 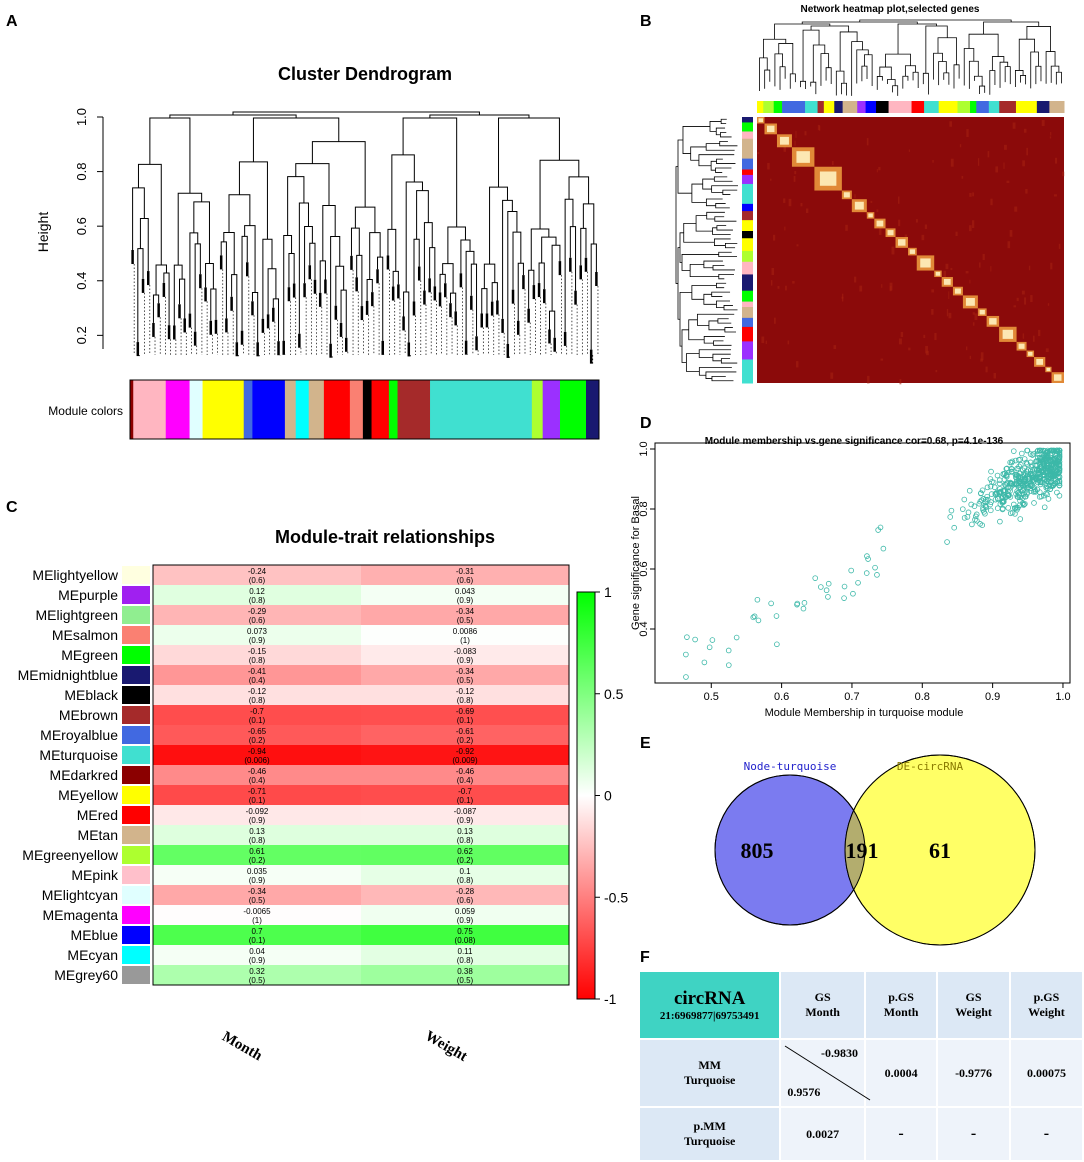 What do you see at coordinates (257, 891) in the screenshot?
I see `module-trait-cell-corr: -0.34` at bounding box center [257, 891].